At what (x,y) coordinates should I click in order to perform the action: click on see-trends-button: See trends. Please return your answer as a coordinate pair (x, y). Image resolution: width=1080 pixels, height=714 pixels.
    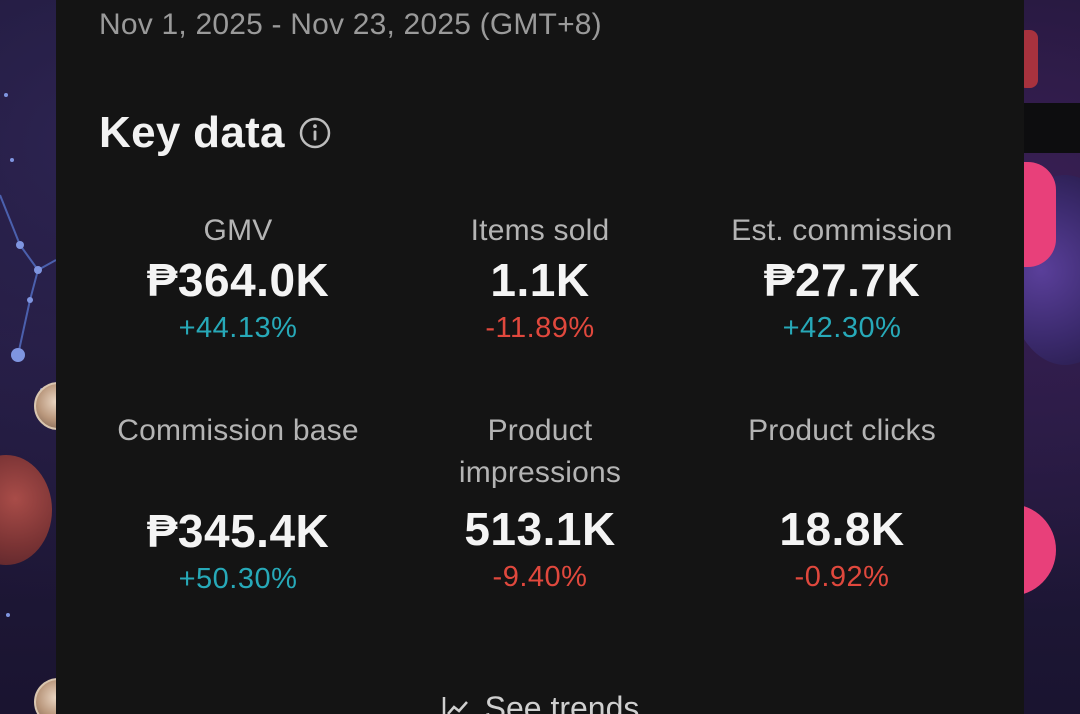
    Looking at the image, I should click on (540, 702).